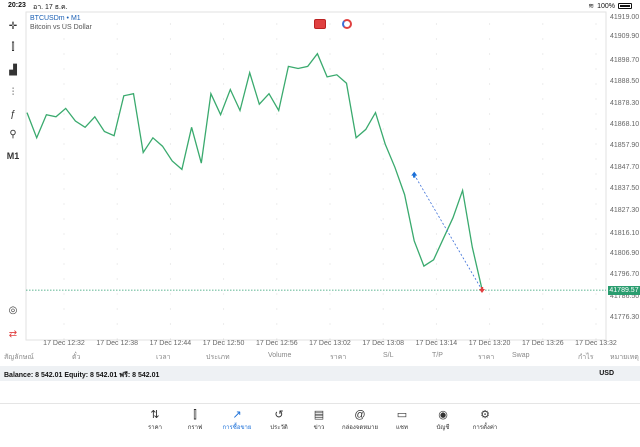  What do you see at coordinates (448, 232) in the screenshot?
I see `trade-connector-line` at bounding box center [448, 232].